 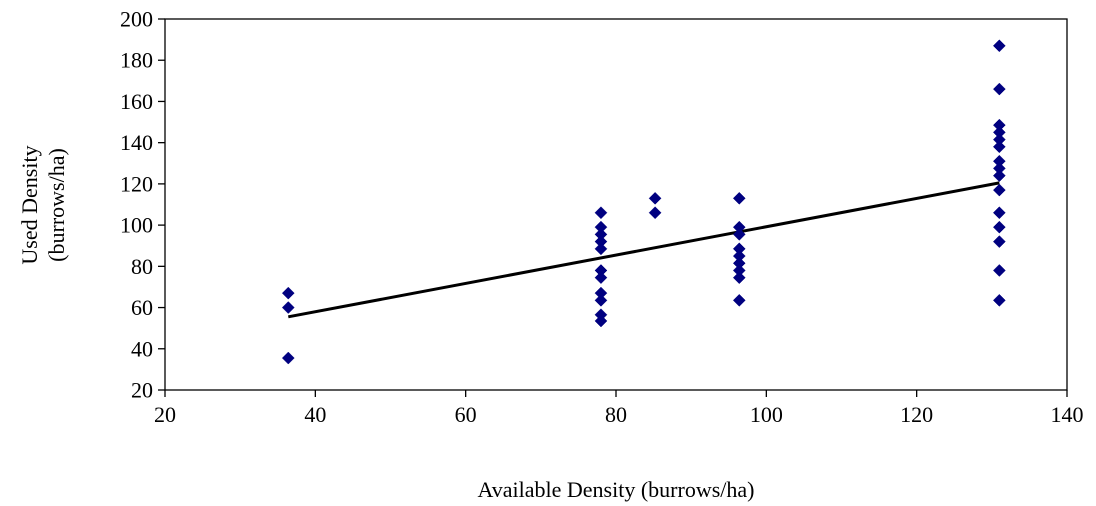 What do you see at coordinates (616, 414) in the screenshot?
I see `x-tick-label: 80` at bounding box center [616, 414].